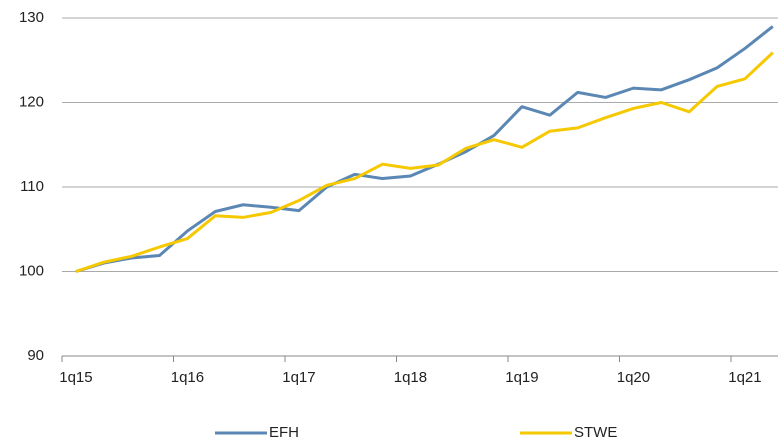 The height and width of the screenshot is (448, 783). I want to click on x-tick-label: 1q16, so click(187, 377).